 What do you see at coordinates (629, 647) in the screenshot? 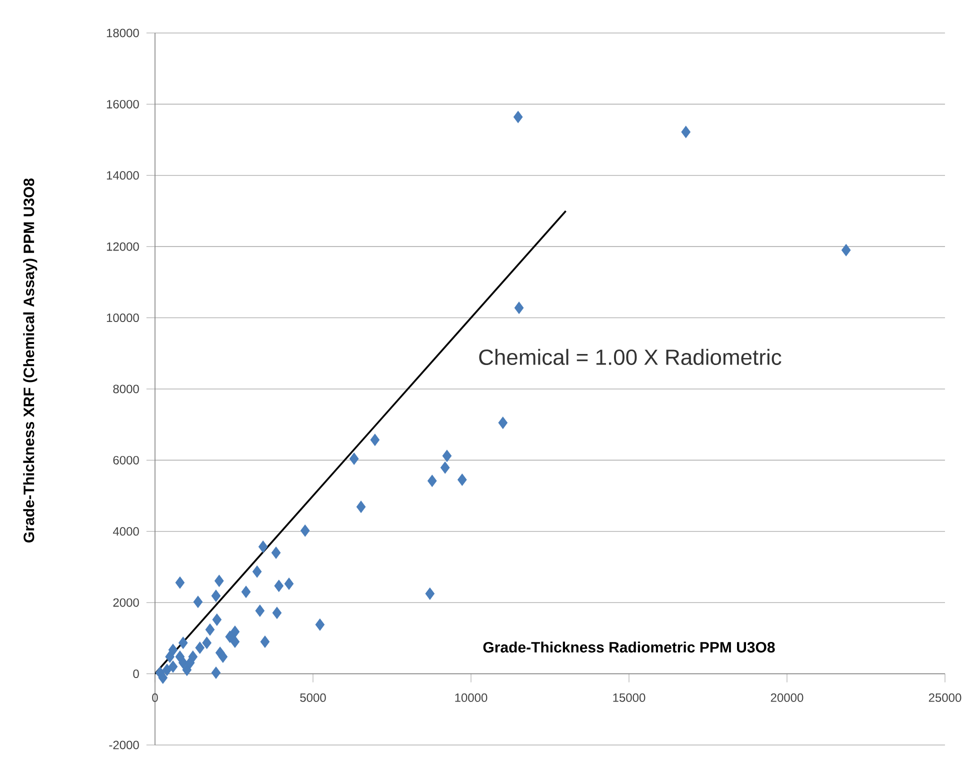
I see `x-axis-title: Grade-Thickness Radiometric PPM U3O8` at bounding box center [629, 647].